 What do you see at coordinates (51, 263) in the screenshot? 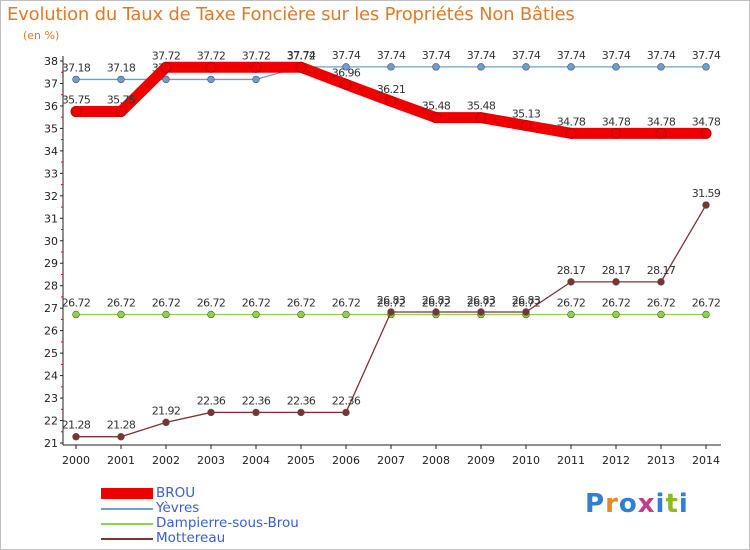
I see `y-tick-label: 29` at bounding box center [51, 263].